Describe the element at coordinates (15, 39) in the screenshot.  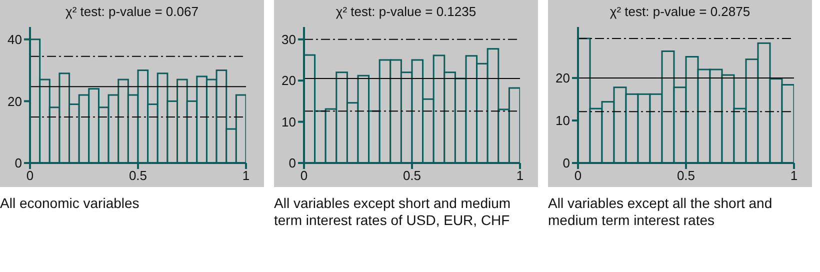
I see `y-tick-label: 40` at that location.